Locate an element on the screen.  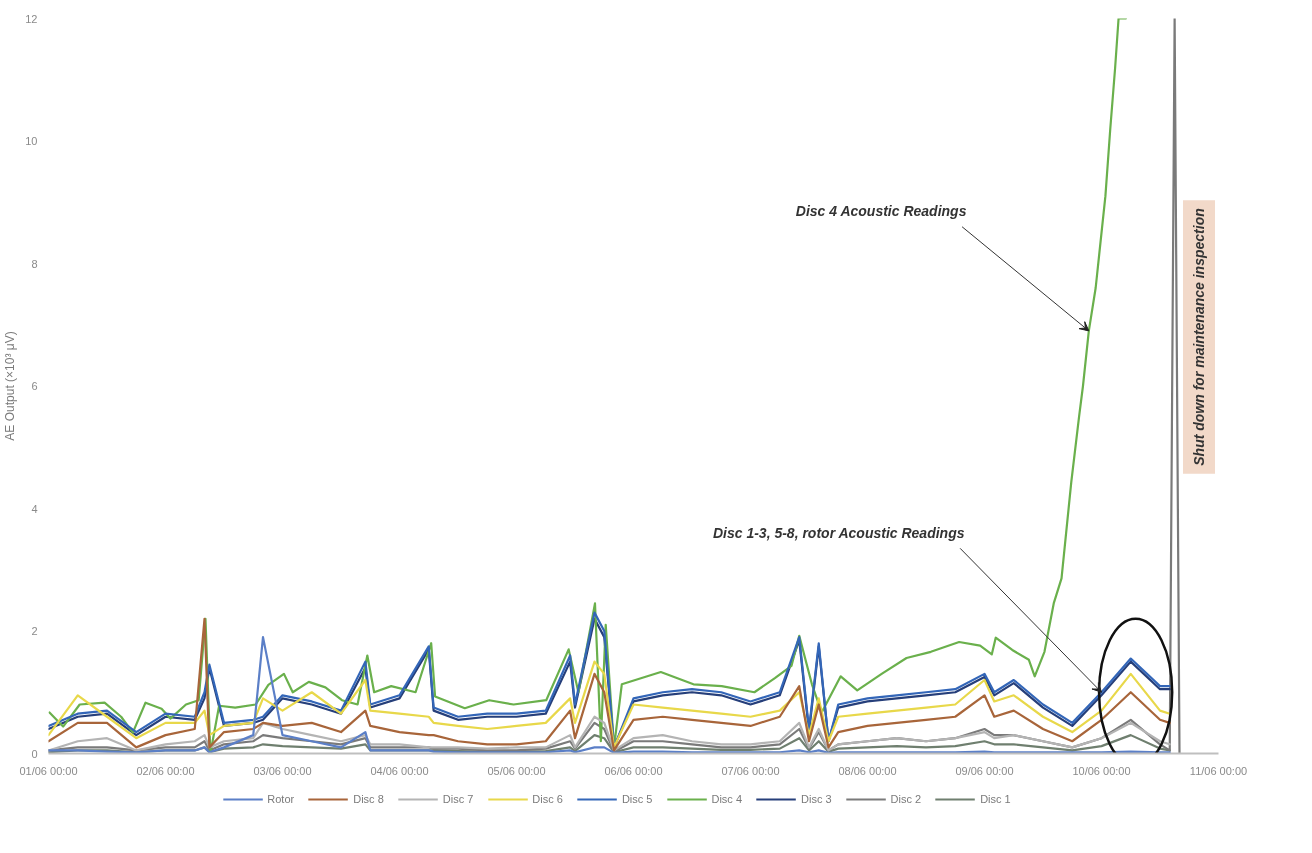
y-tick-label: 8 is located at coordinates (34, 263).